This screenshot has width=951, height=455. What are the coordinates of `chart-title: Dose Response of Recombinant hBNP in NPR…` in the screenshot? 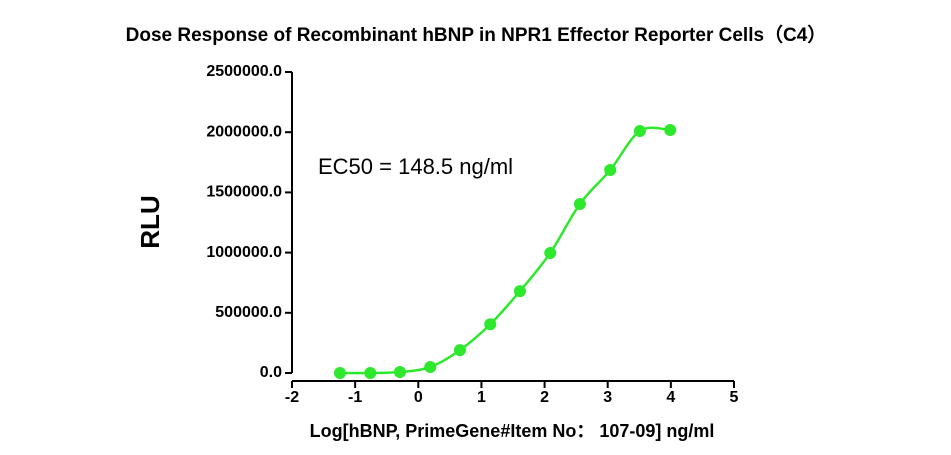 It's located at (476, 34).